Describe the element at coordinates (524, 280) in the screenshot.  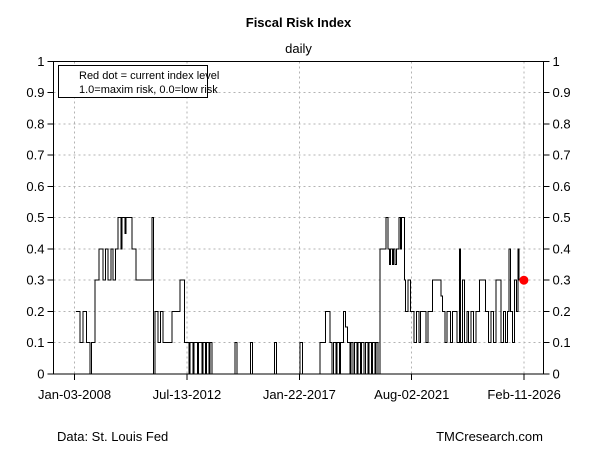
I see `current-level-dot` at that location.